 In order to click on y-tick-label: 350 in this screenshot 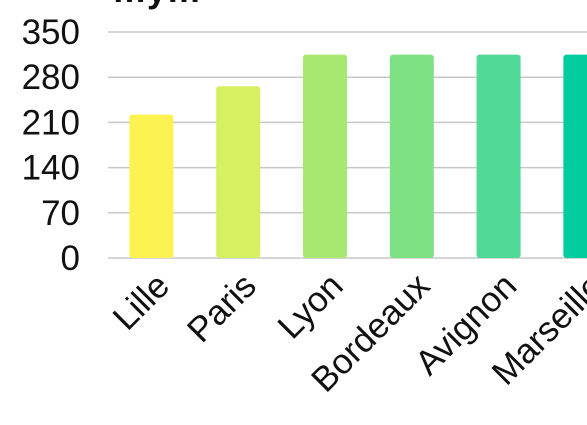, I will do `click(51, 32)`.